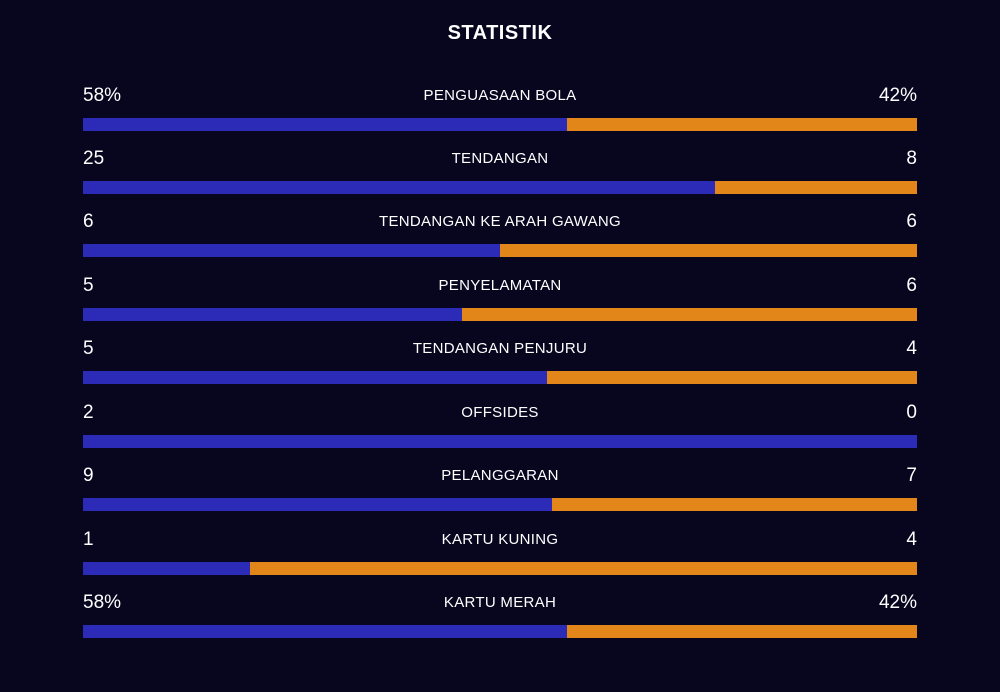  What do you see at coordinates (500, 95) in the screenshot?
I see `stat-label: PENGUASAAN BOLA` at bounding box center [500, 95].